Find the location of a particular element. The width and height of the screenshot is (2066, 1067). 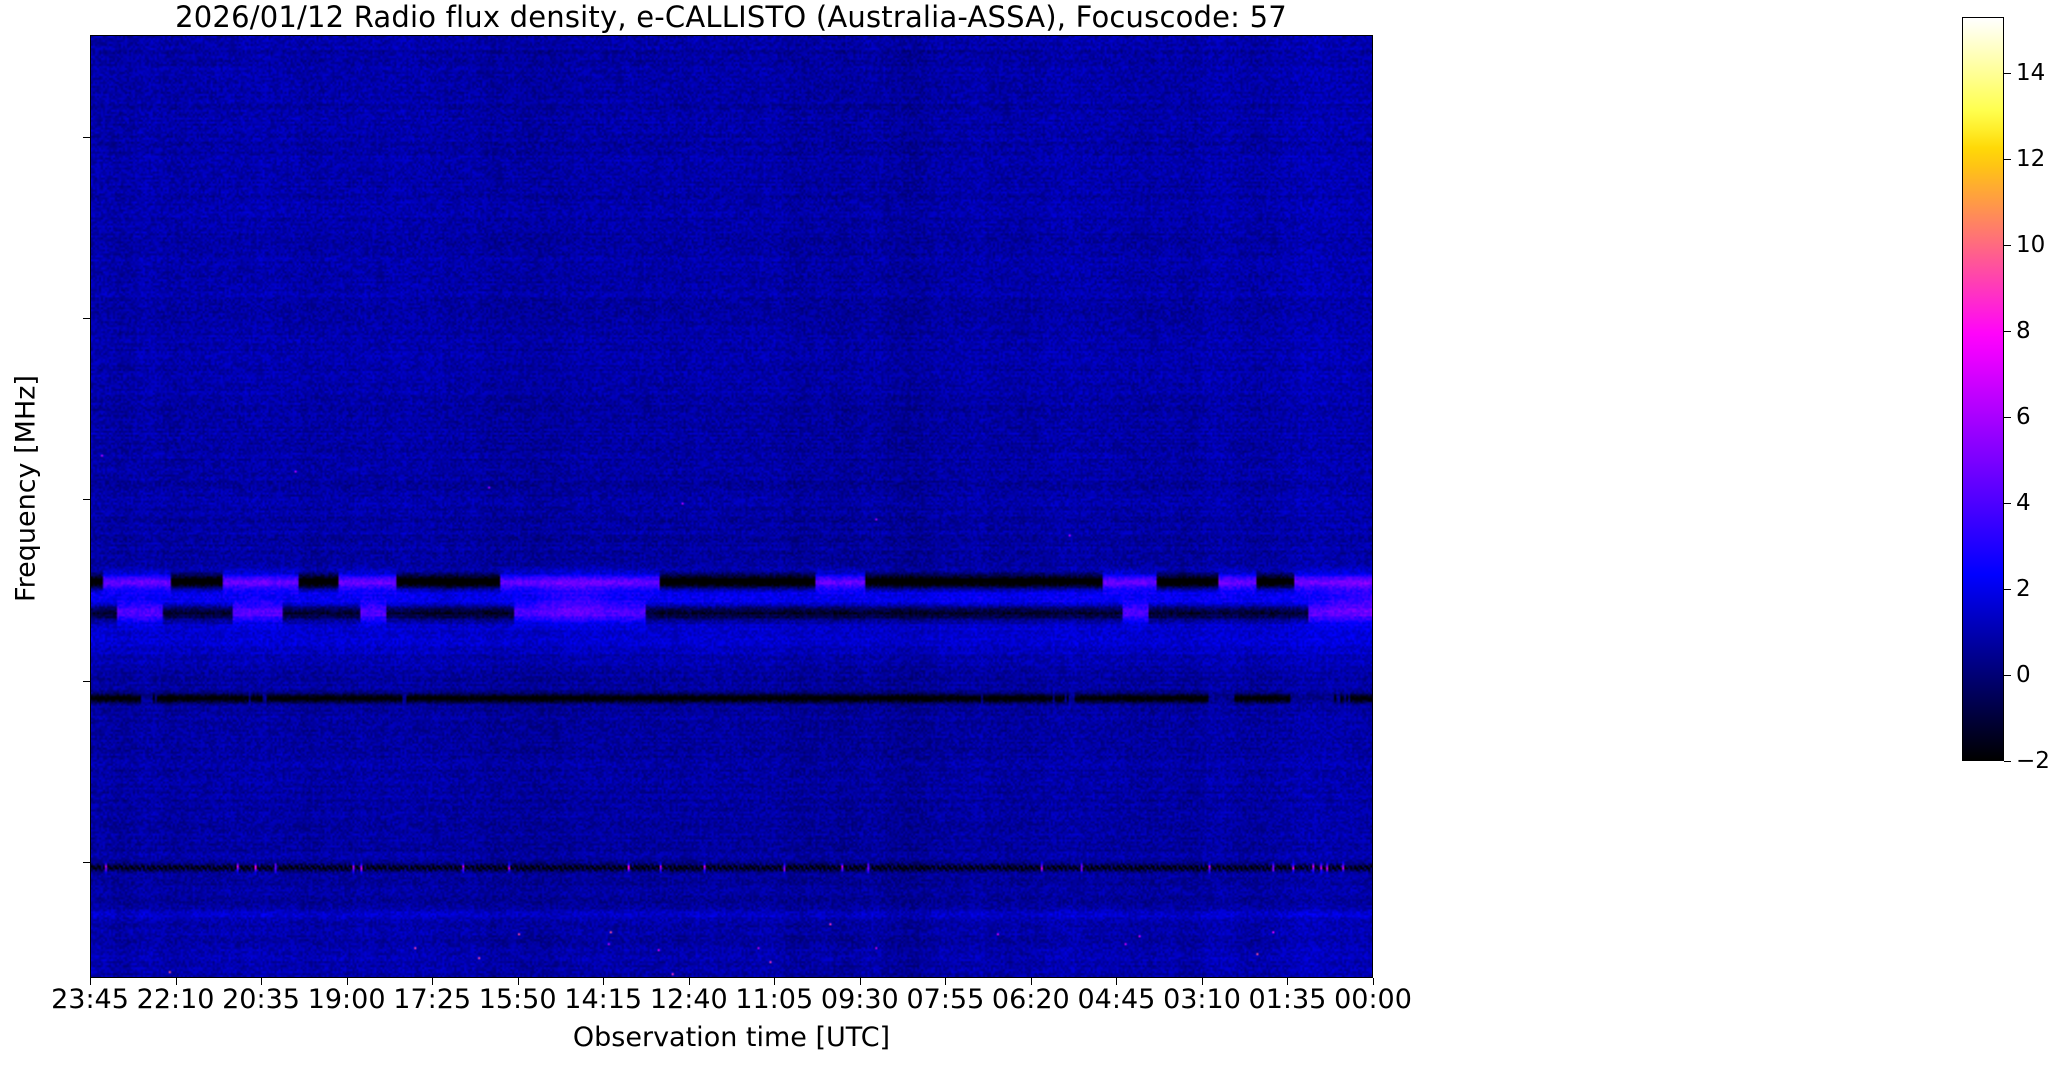

colorbar is located at coordinates (1983, 389).